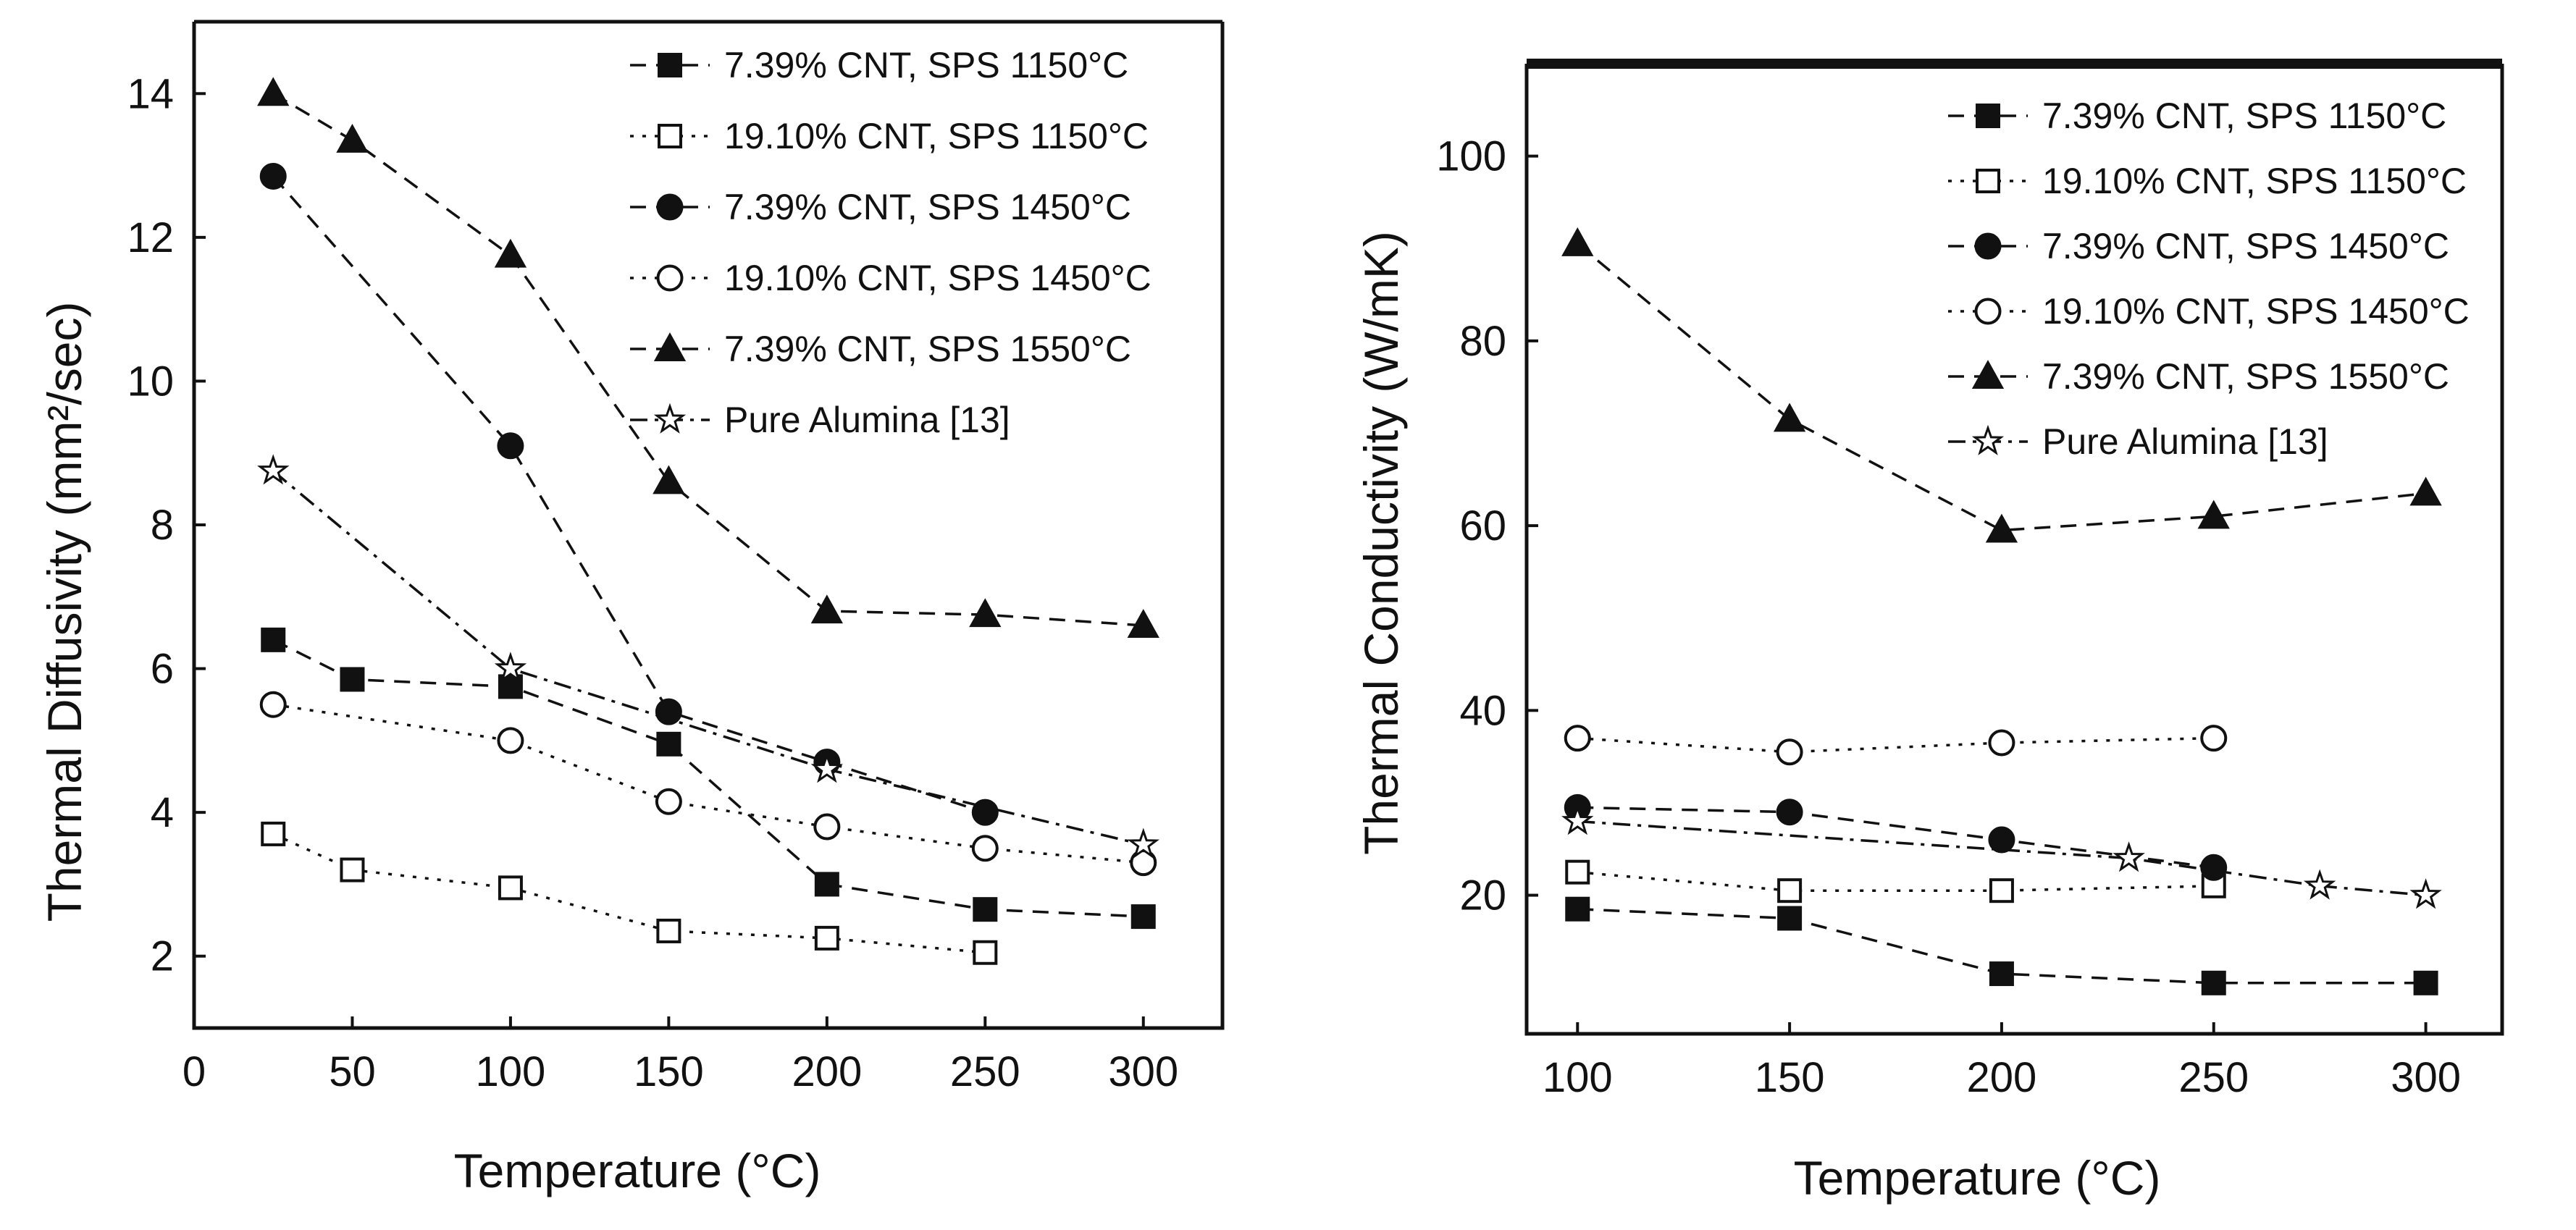  I want to click on chart1-legend-label: 7.39% CNT, SPS 1550°C, so click(2245, 377).